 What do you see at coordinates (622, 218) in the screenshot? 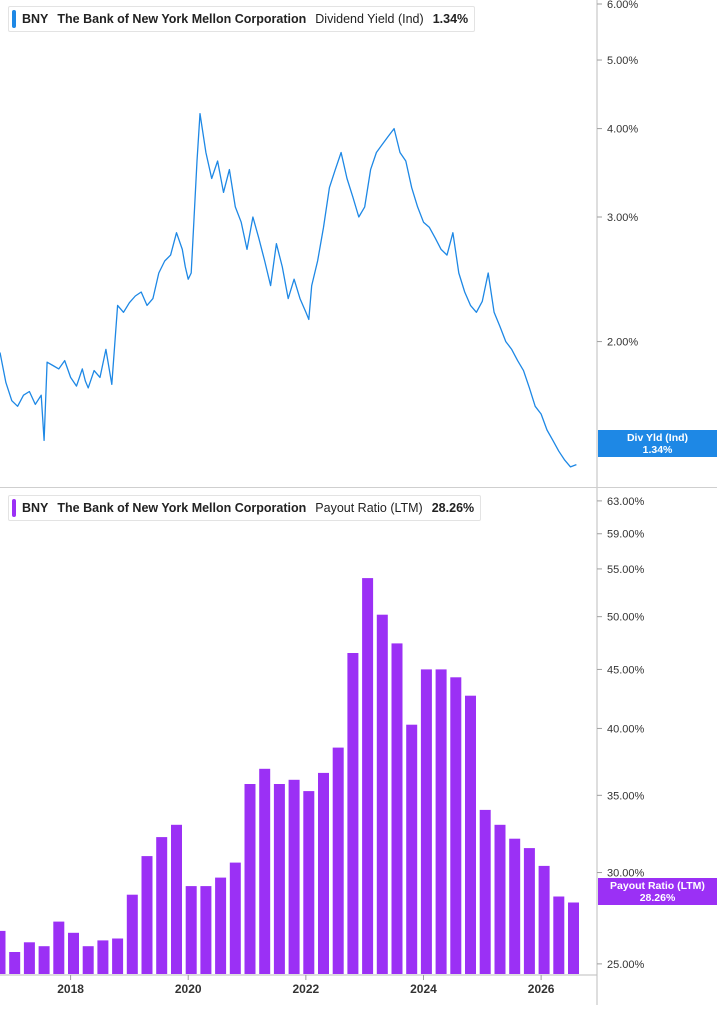
I see `y-tick-label: 3.00%` at bounding box center [622, 218].